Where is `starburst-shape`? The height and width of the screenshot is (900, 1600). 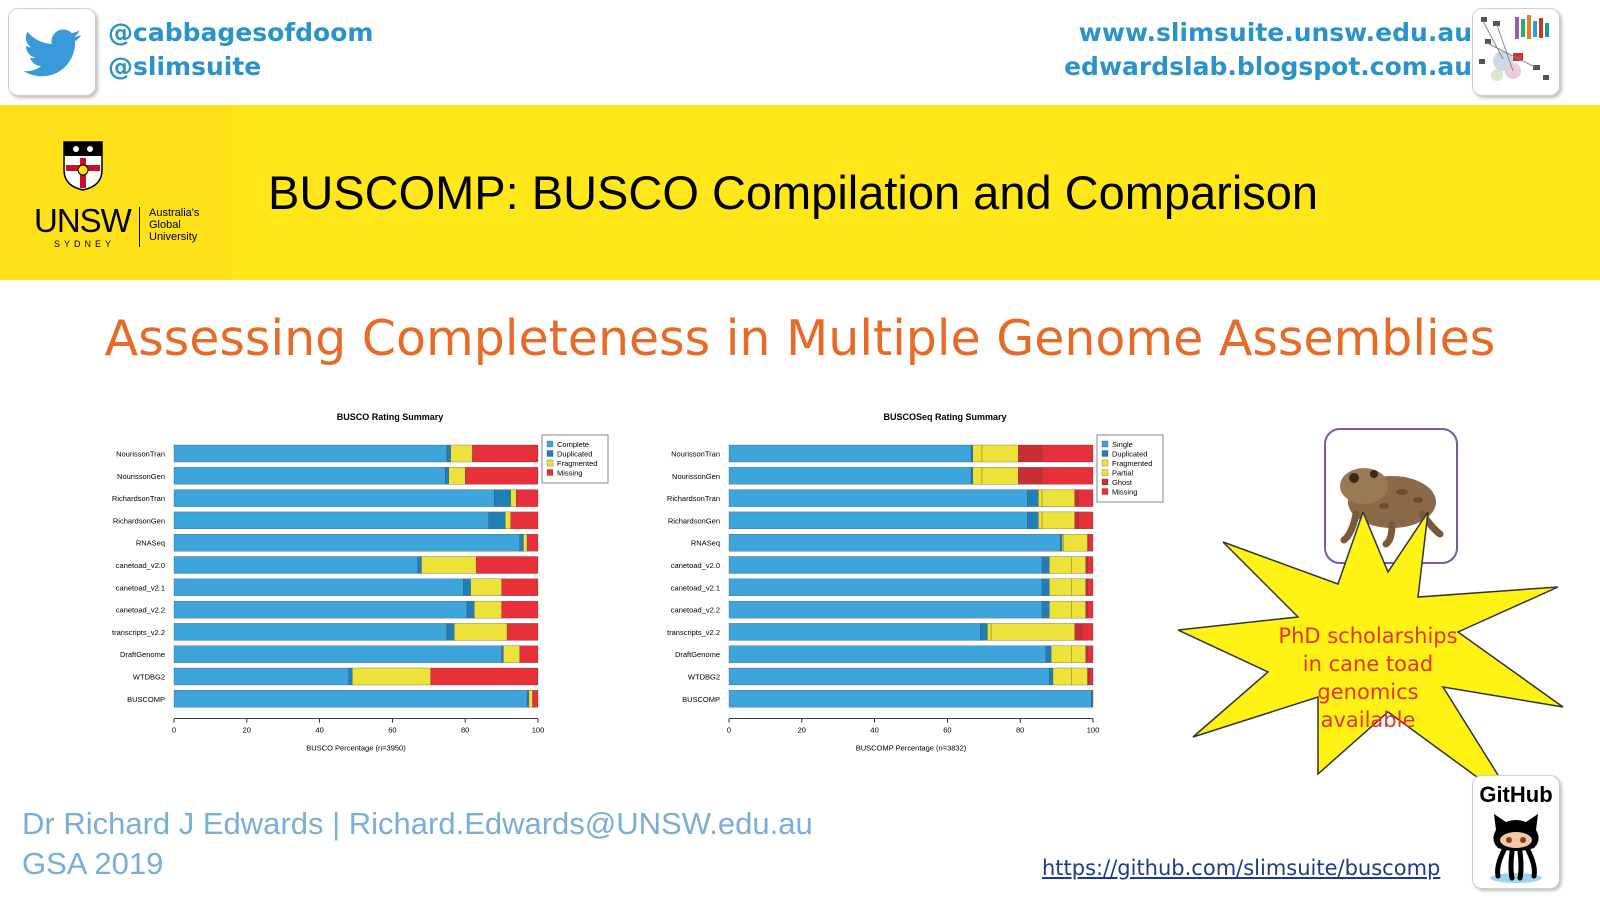 starburst-shape is located at coordinates (1371, 660).